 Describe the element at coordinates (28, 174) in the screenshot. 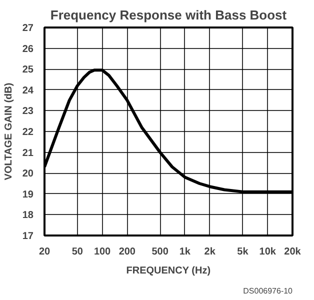

I see `y-tick-label: 20` at that location.